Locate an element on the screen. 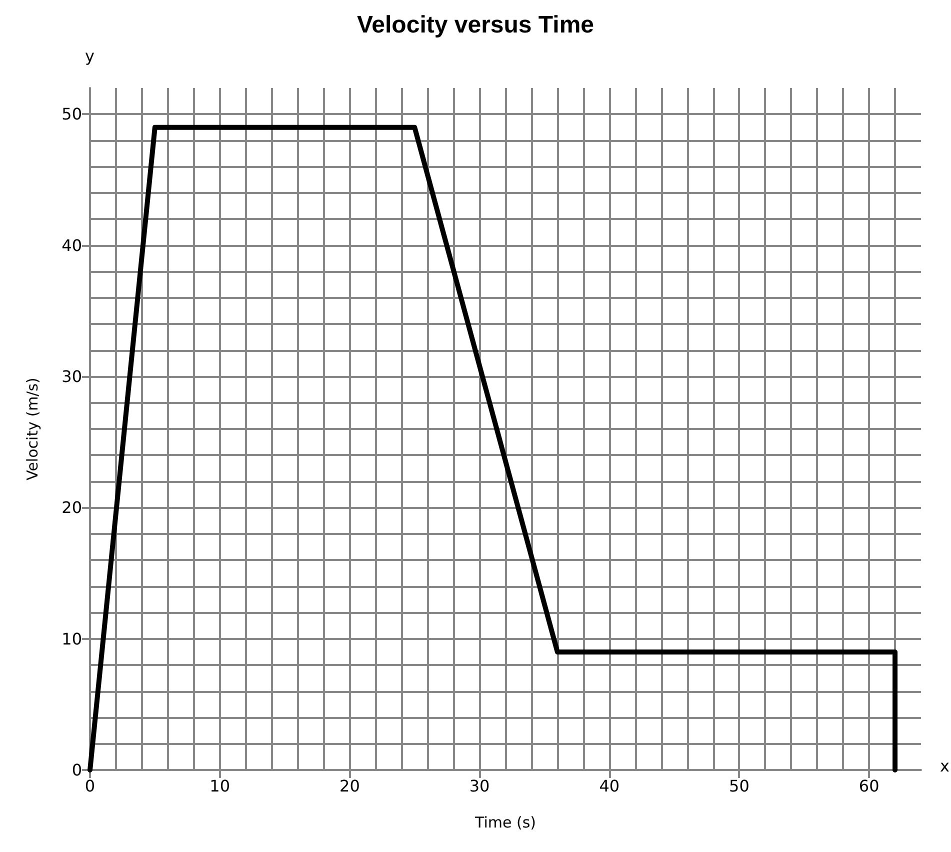 This screenshot has height=852, width=951. y-tick-label: 50 is located at coordinates (72, 114).